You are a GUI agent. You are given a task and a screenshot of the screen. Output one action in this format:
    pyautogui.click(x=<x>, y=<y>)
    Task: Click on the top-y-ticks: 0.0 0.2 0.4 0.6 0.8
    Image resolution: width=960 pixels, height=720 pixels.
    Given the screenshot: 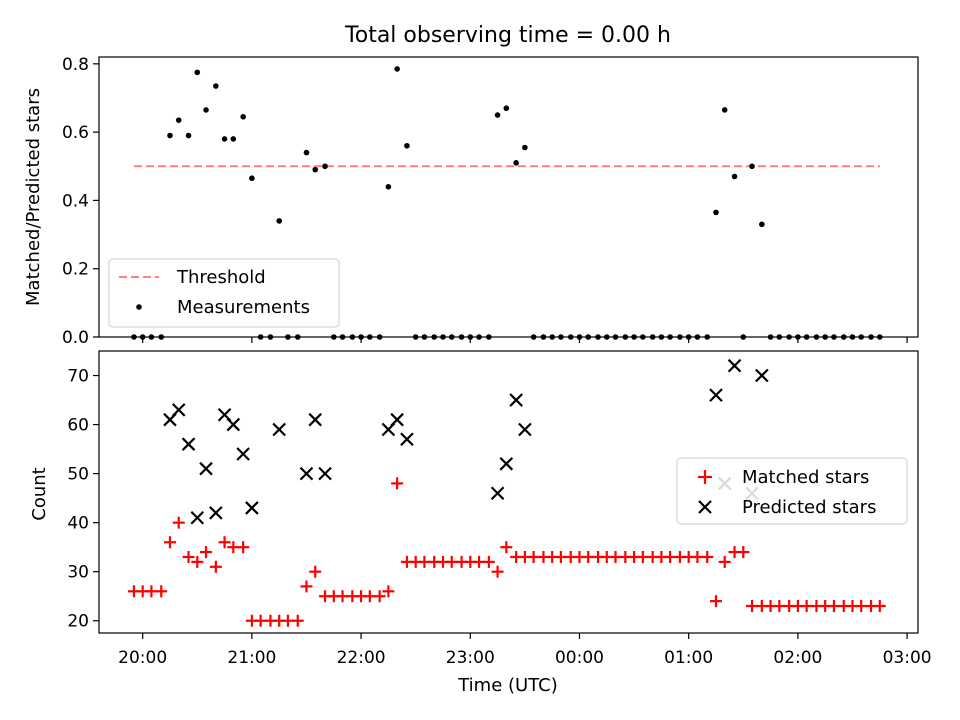 What is the action you would take?
    pyautogui.click(x=80, y=201)
    